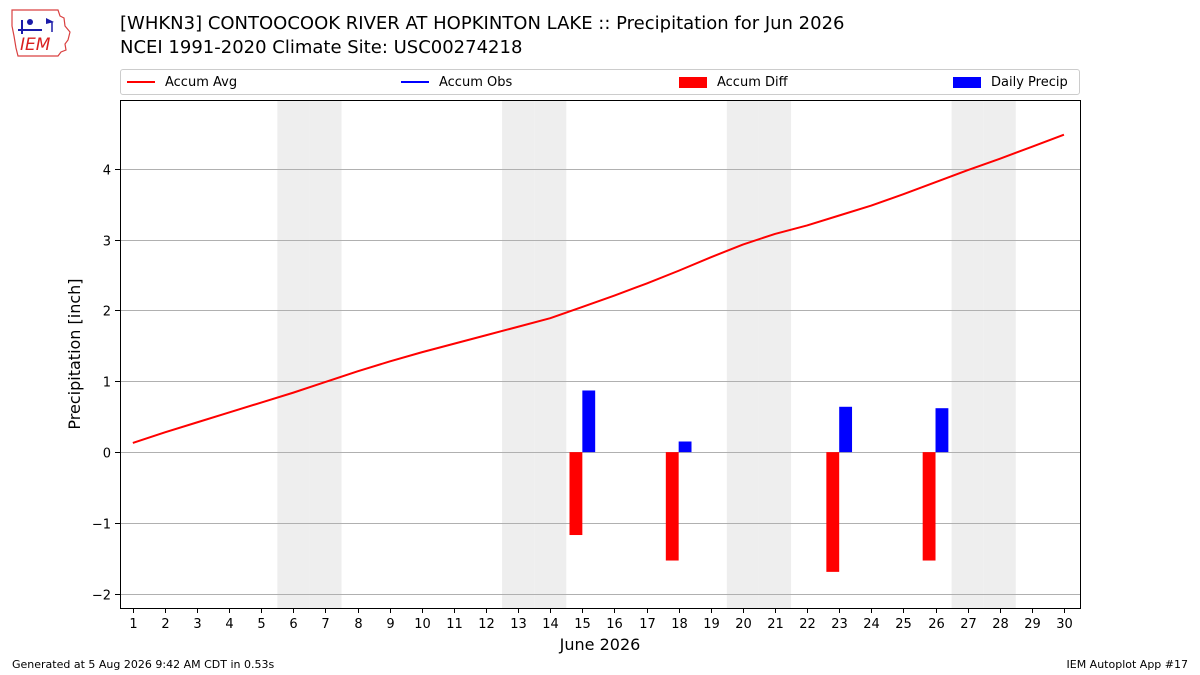 This screenshot has width=1200, height=675. Describe the element at coordinates (107, 454) in the screenshot. I see `y-tick-label: 0` at that location.